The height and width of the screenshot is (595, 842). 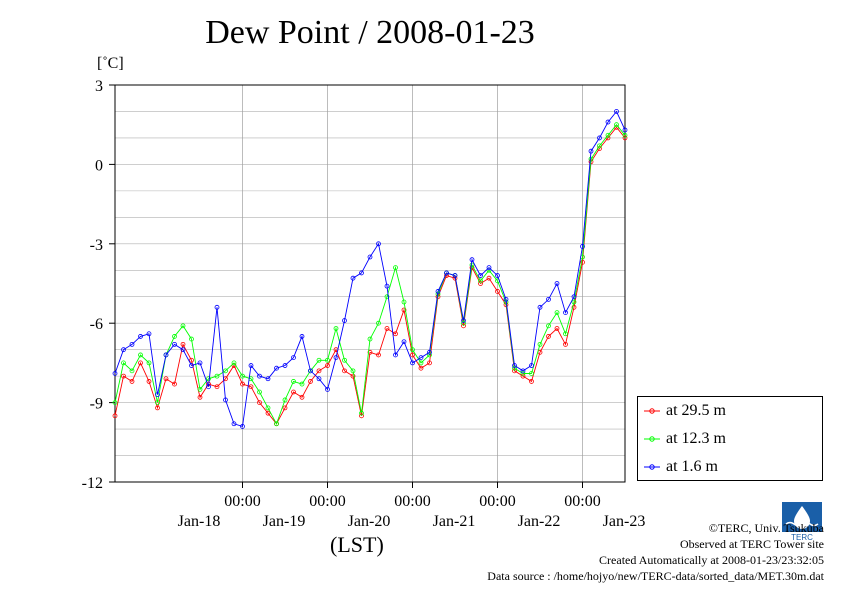 I want to click on y-axis-unit: [˚C], so click(x=110, y=63).